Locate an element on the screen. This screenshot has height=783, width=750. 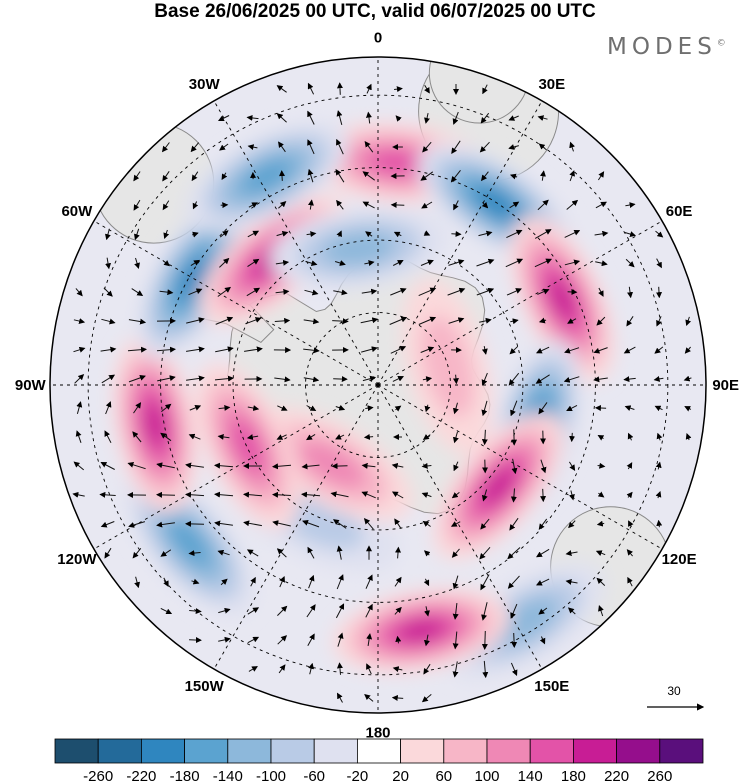
colorbar-tick-label: 140 is located at coordinates (530, 775).